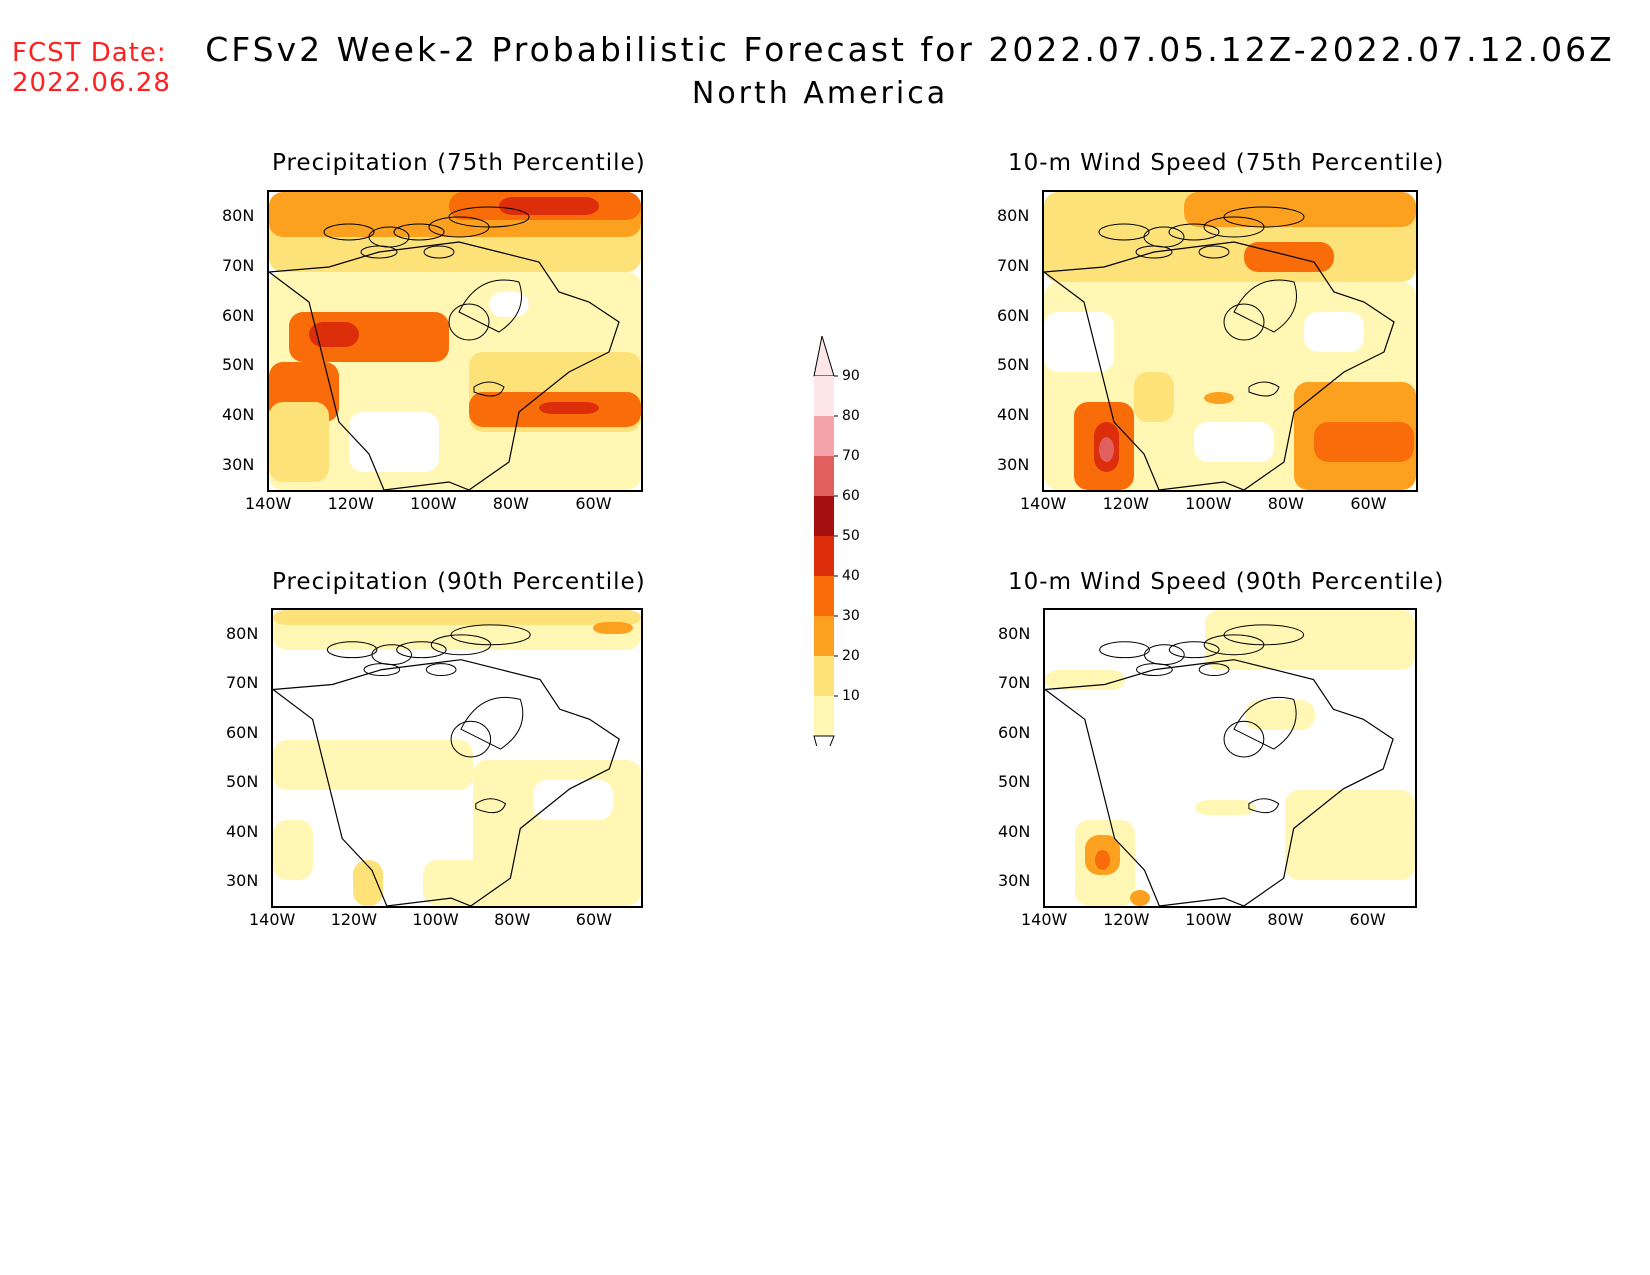 The height and width of the screenshot is (1275, 1650). What do you see at coordinates (459, 582) in the screenshot?
I see `panel-title: Precipitation (90th Percentile)` at bounding box center [459, 582].